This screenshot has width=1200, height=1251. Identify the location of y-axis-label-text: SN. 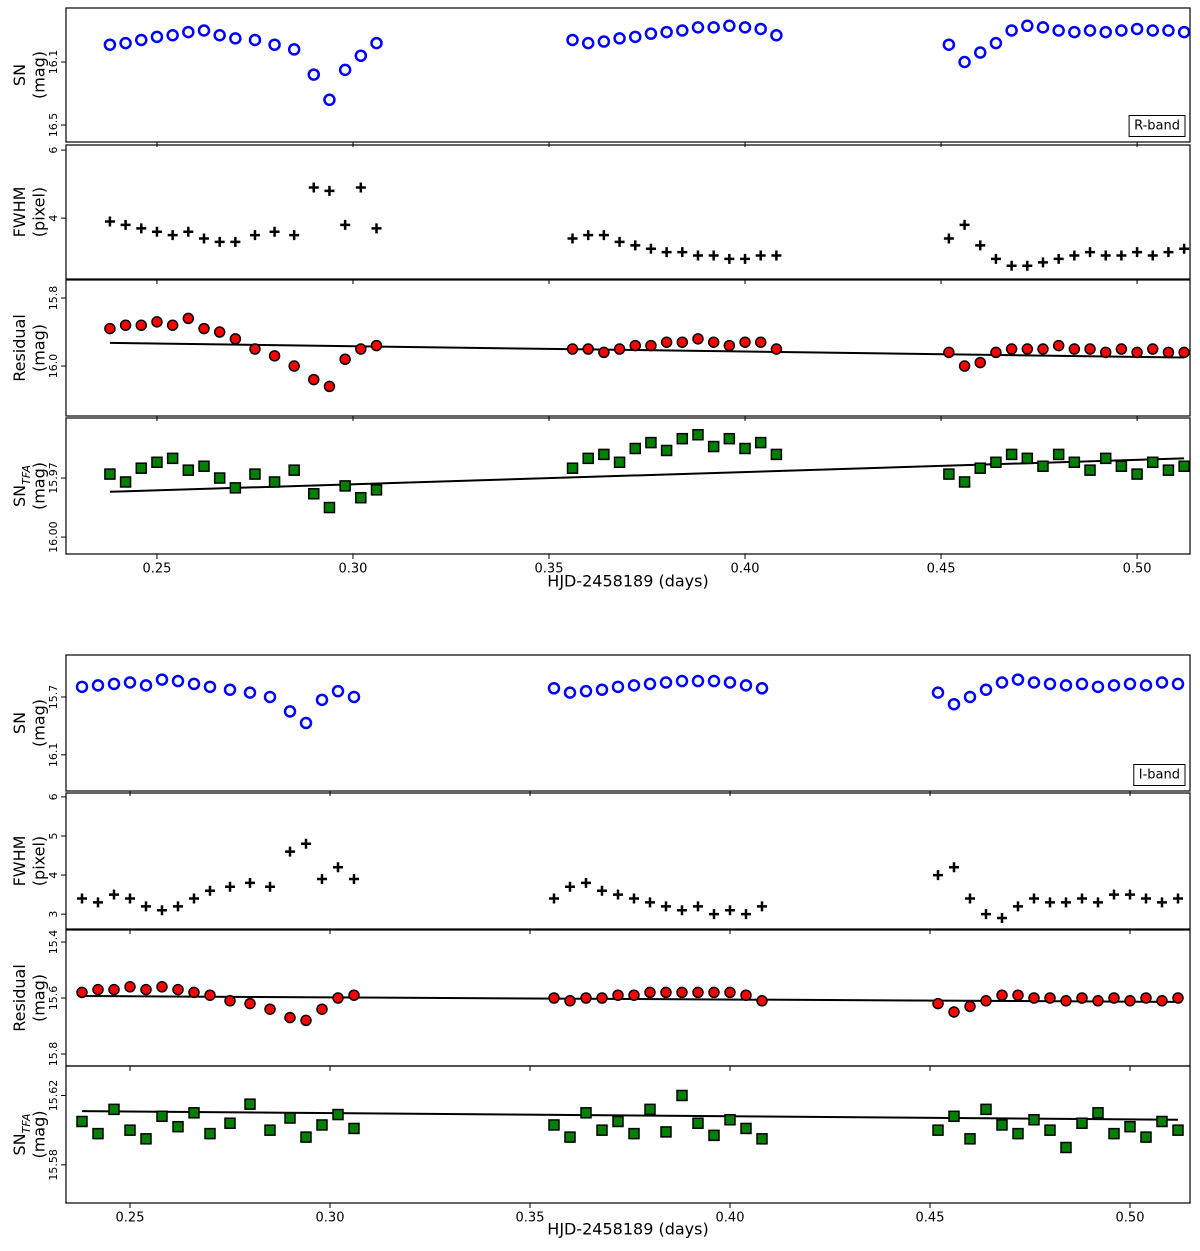
(19, 723).